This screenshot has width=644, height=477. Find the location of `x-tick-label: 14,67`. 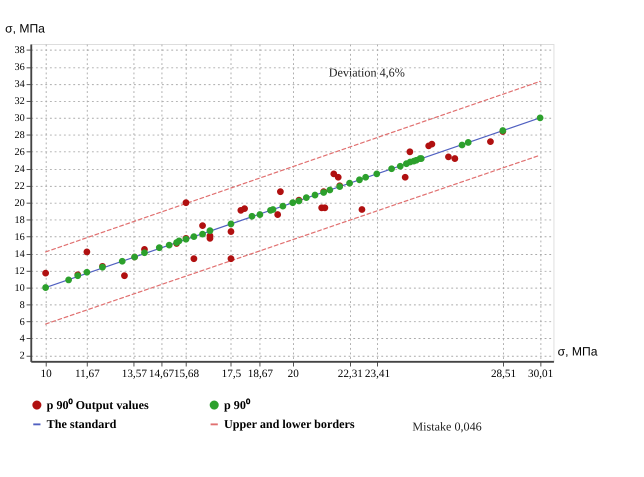

x-tick-label: 14,67 is located at coordinates (161, 374).